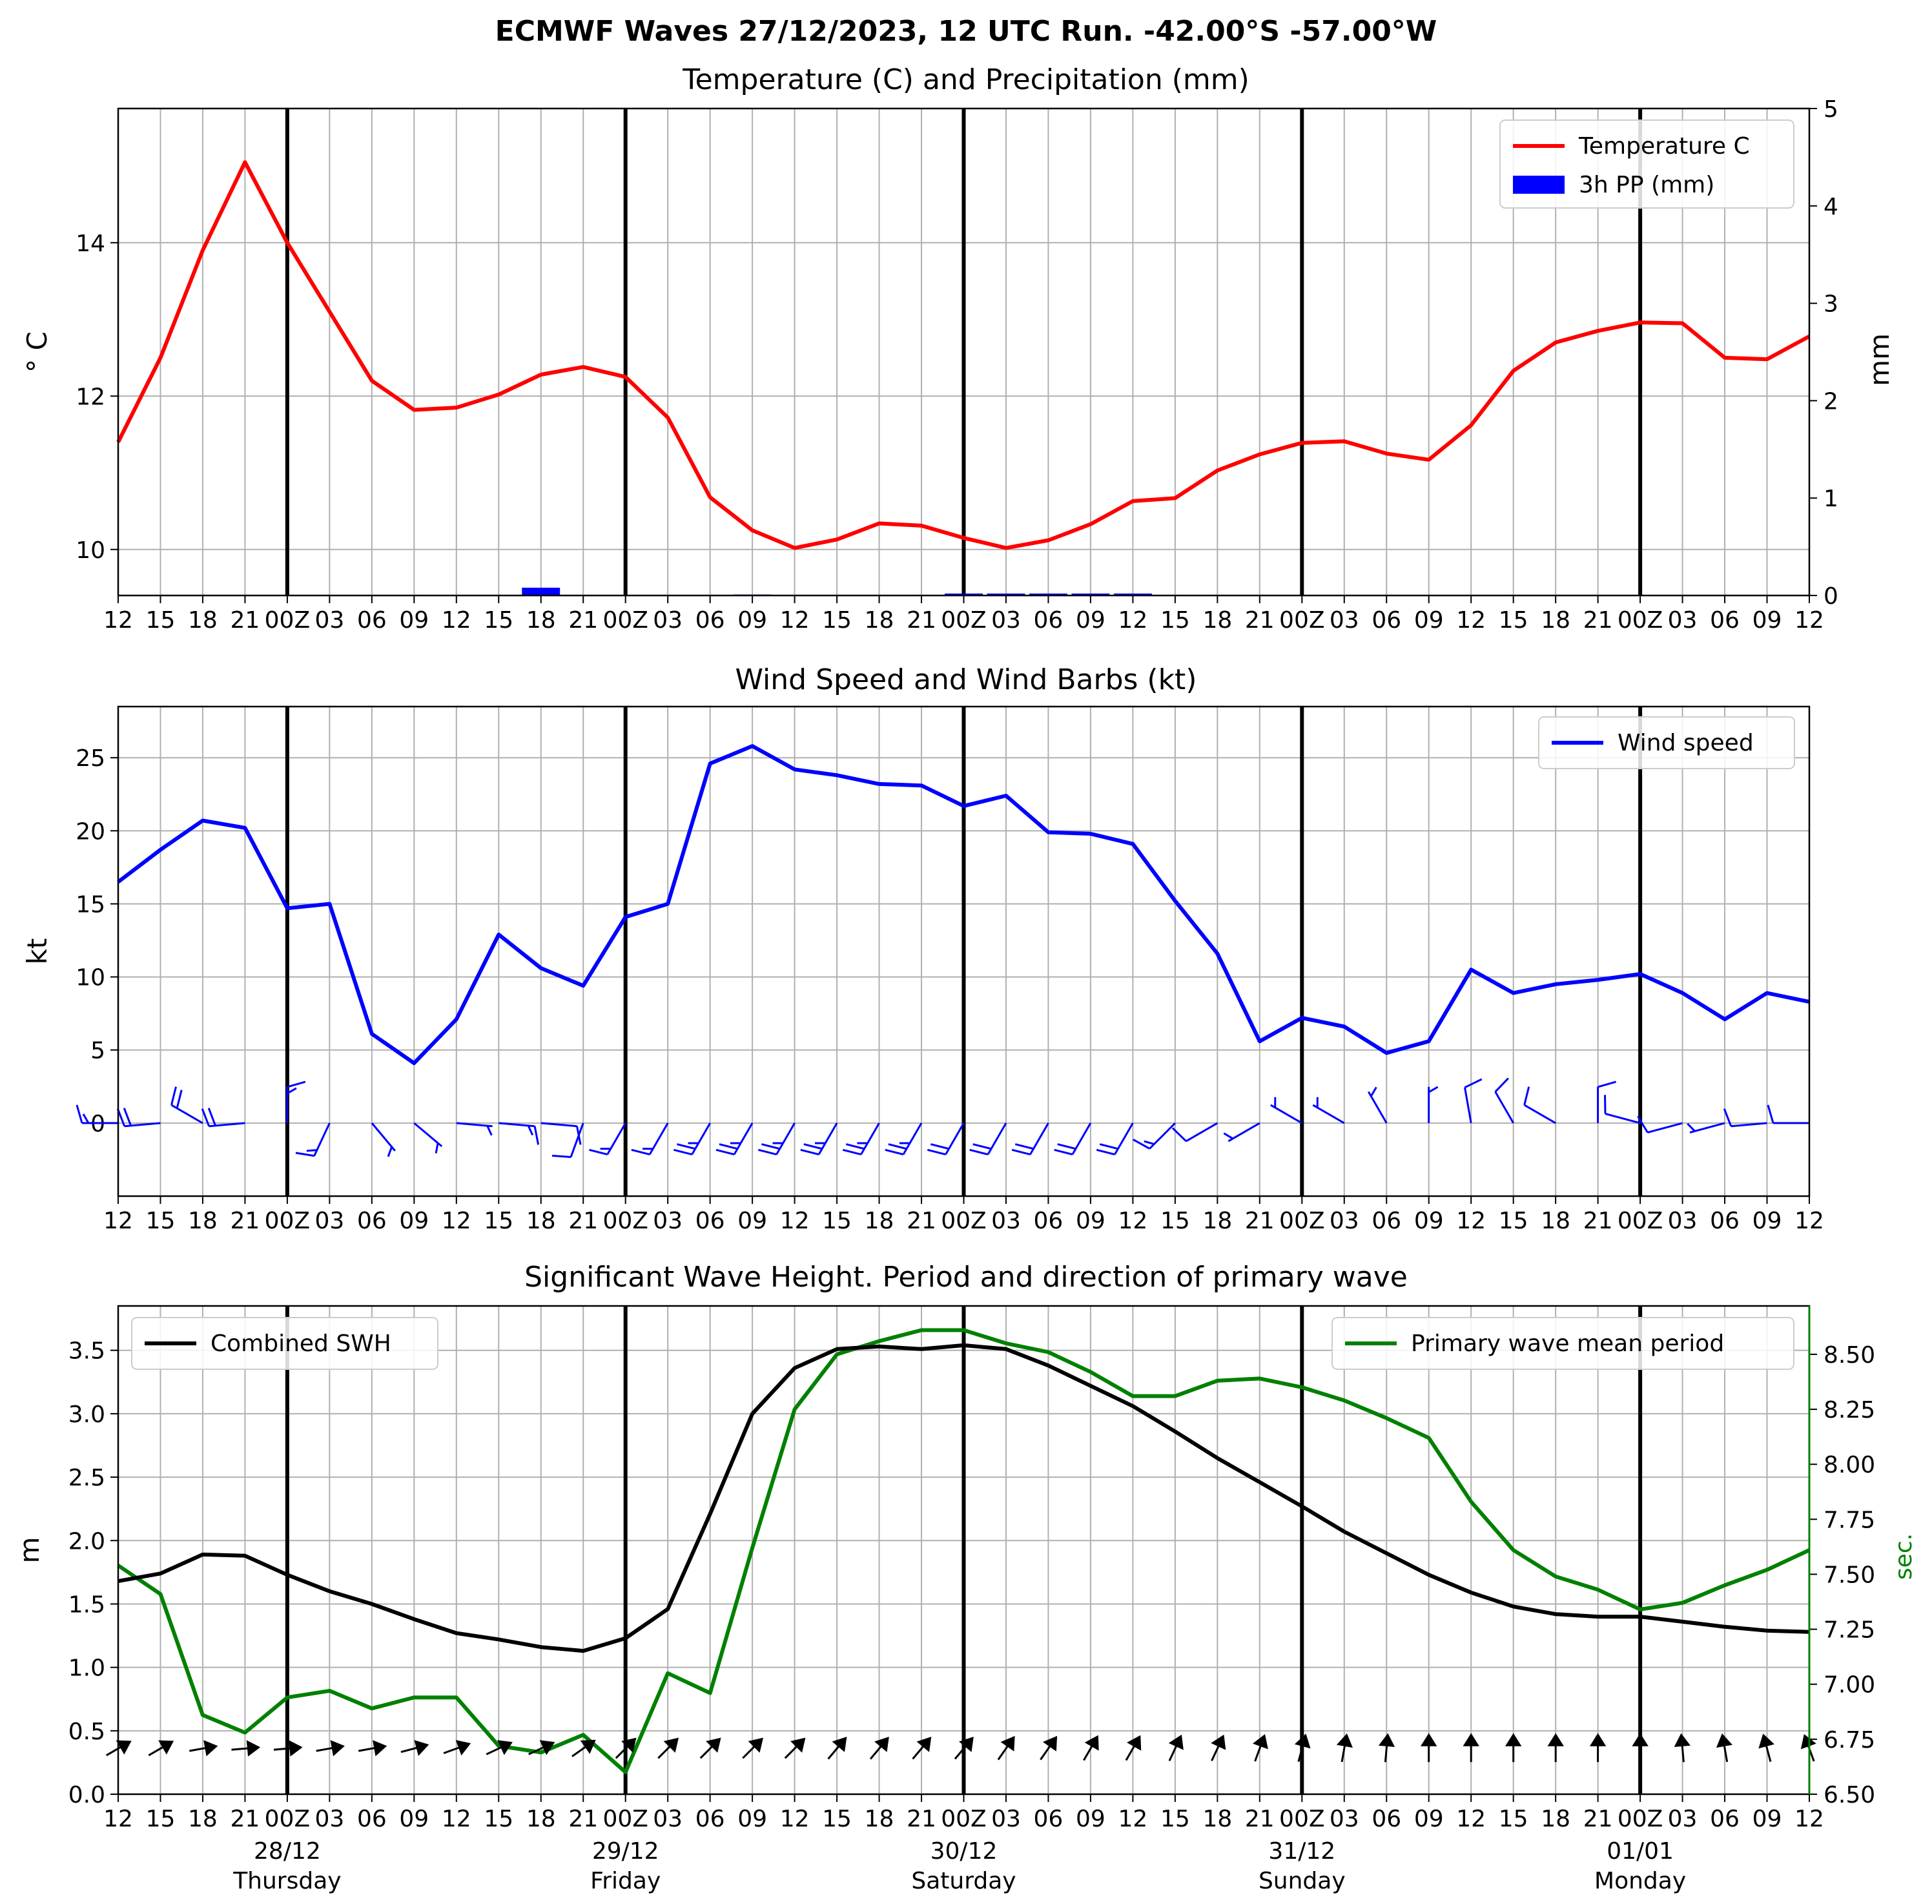  Describe the element at coordinates (1640, 1851) in the screenshot. I see `day-date-label: 01/01` at that location.